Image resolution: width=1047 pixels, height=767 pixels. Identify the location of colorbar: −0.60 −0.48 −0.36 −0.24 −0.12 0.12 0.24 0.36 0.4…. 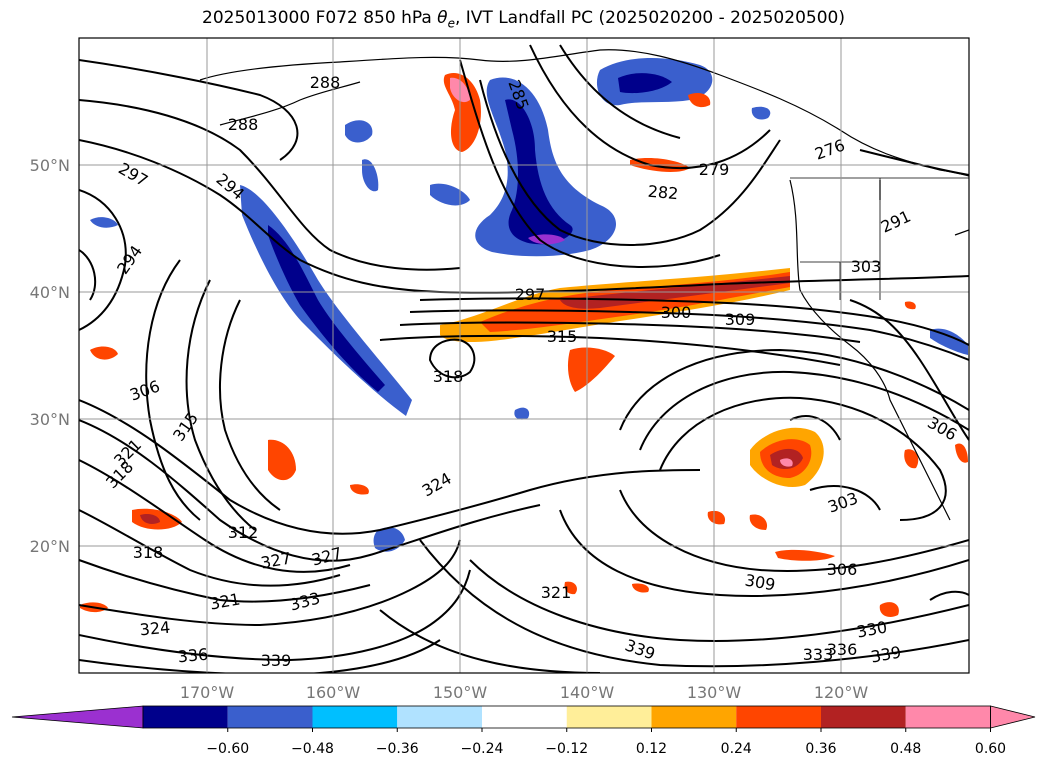
(523, 731).